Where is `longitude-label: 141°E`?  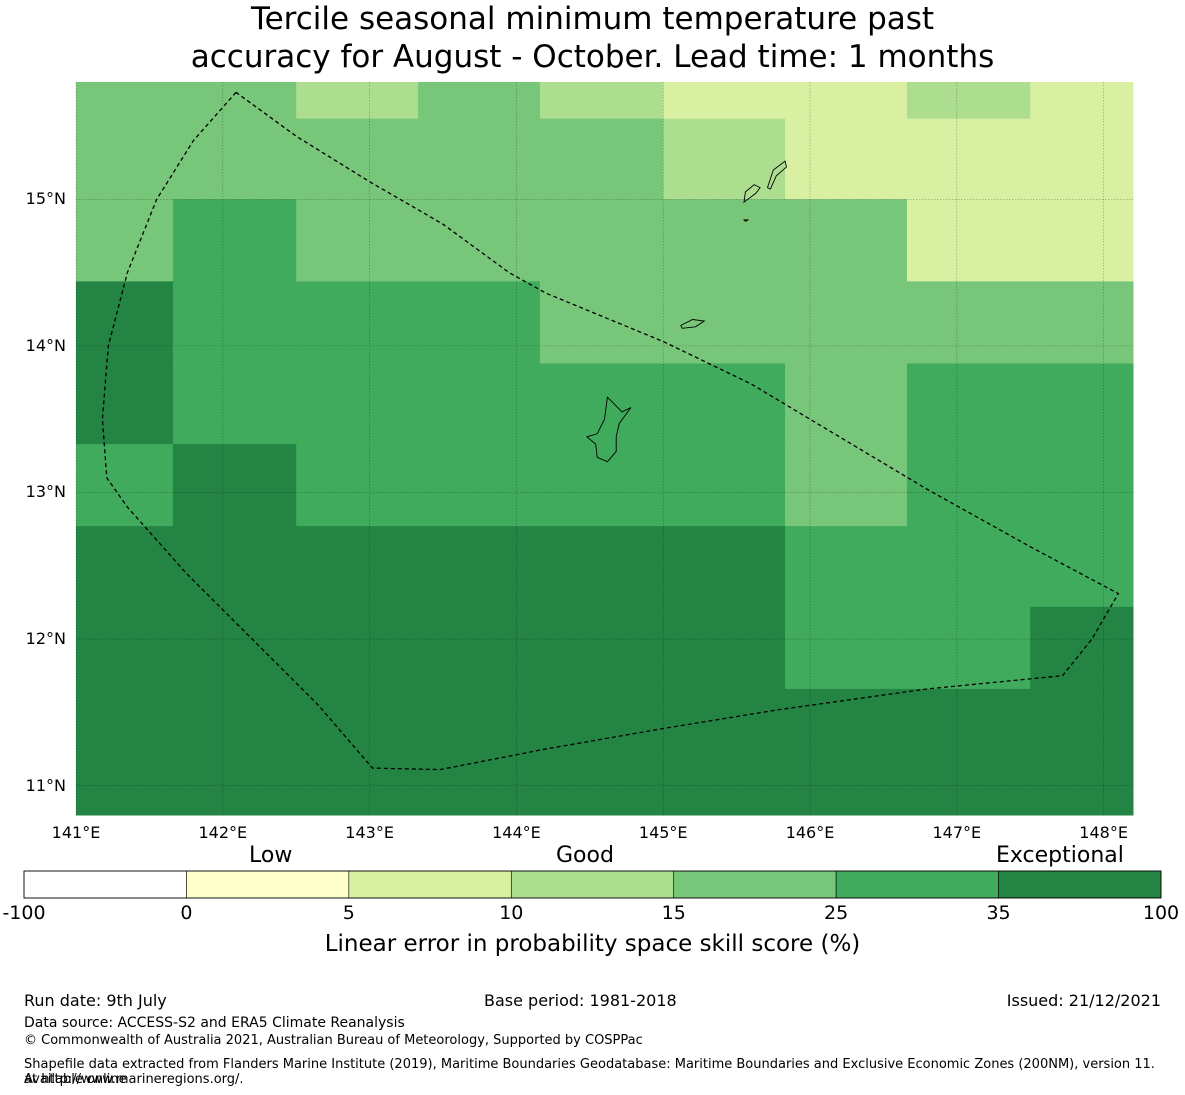 longitude-label: 141°E is located at coordinates (76, 832).